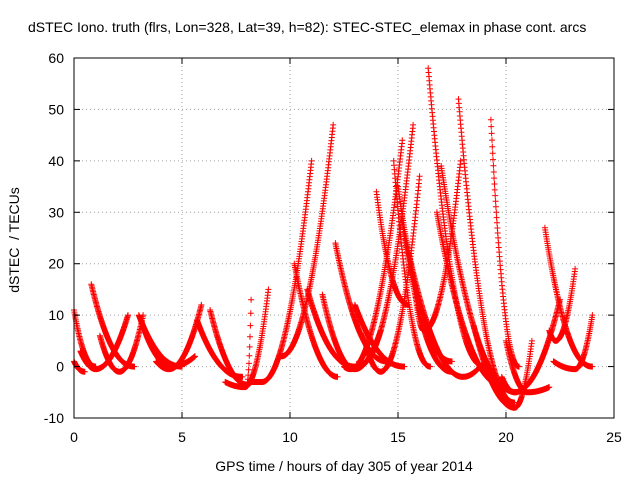  I want to click on series-arc35, so click(528, 366).